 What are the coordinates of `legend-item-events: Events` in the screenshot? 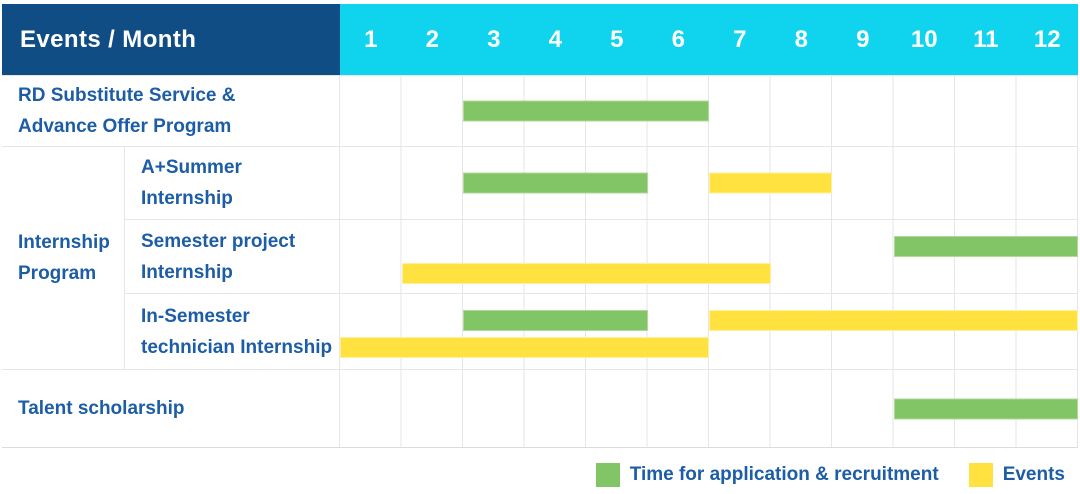 It's located at (1016, 475).